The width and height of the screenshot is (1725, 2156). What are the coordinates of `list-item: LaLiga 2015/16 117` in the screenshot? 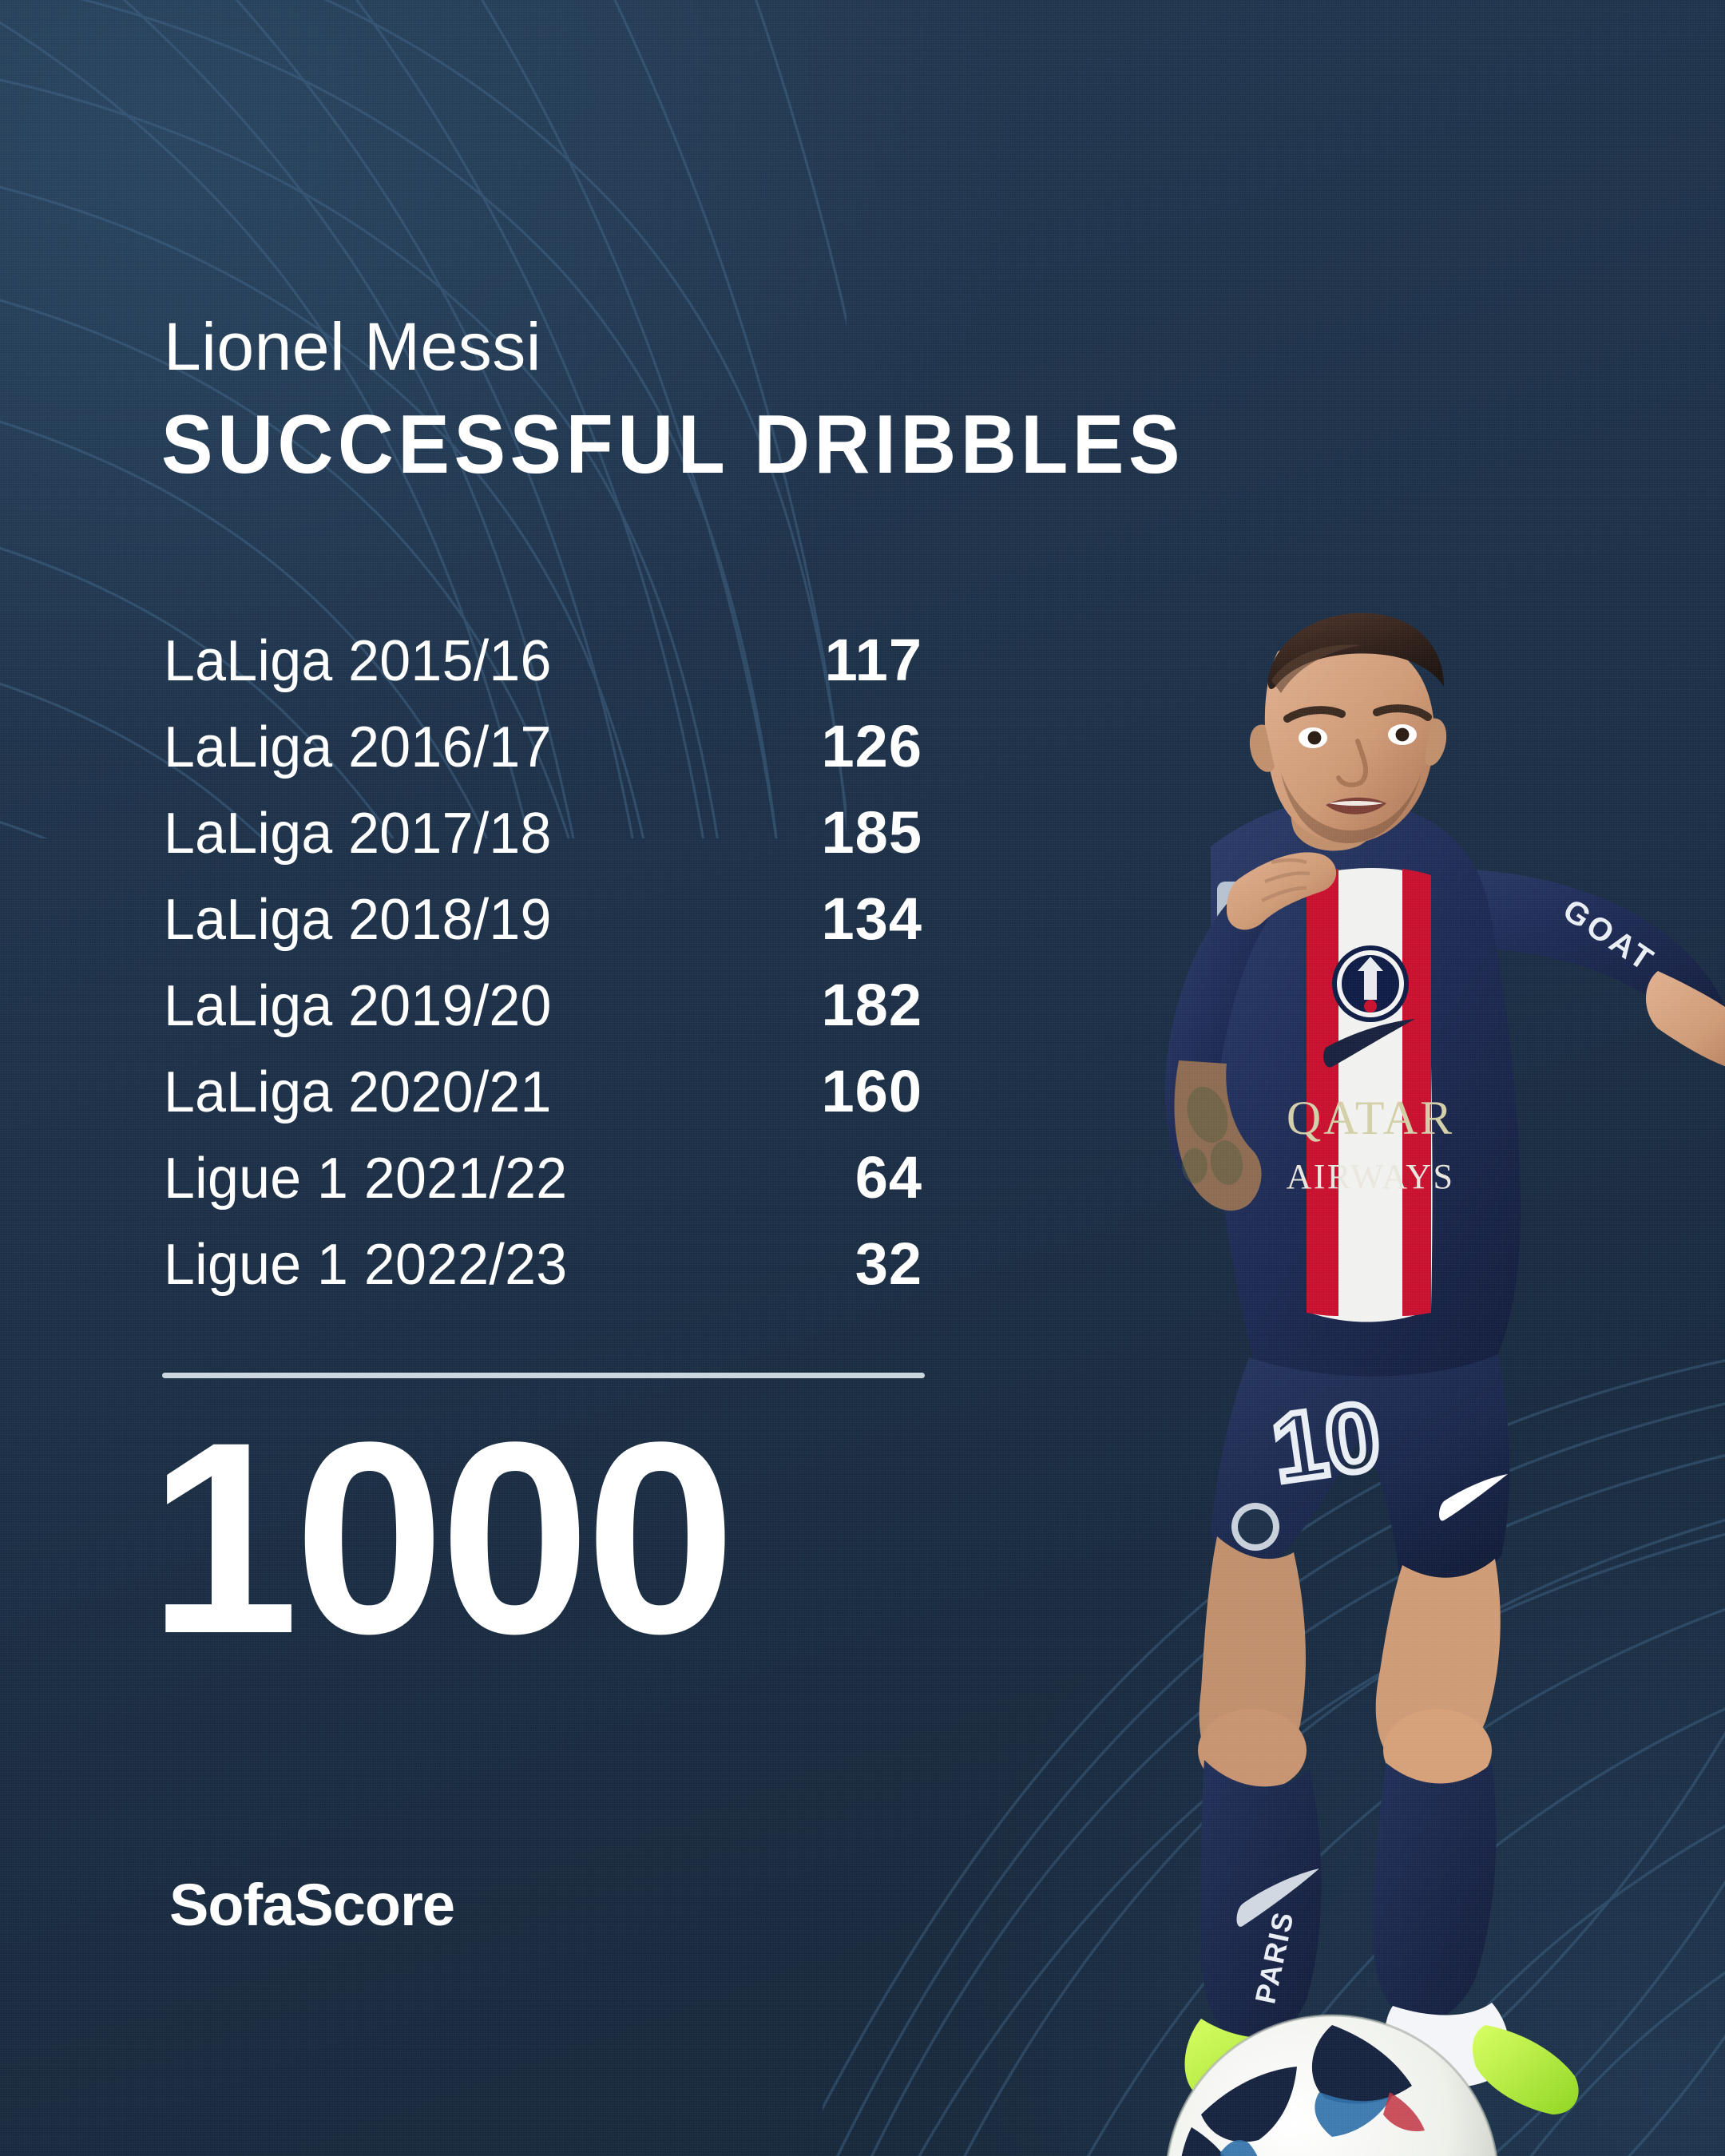 It's located at (543, 674).